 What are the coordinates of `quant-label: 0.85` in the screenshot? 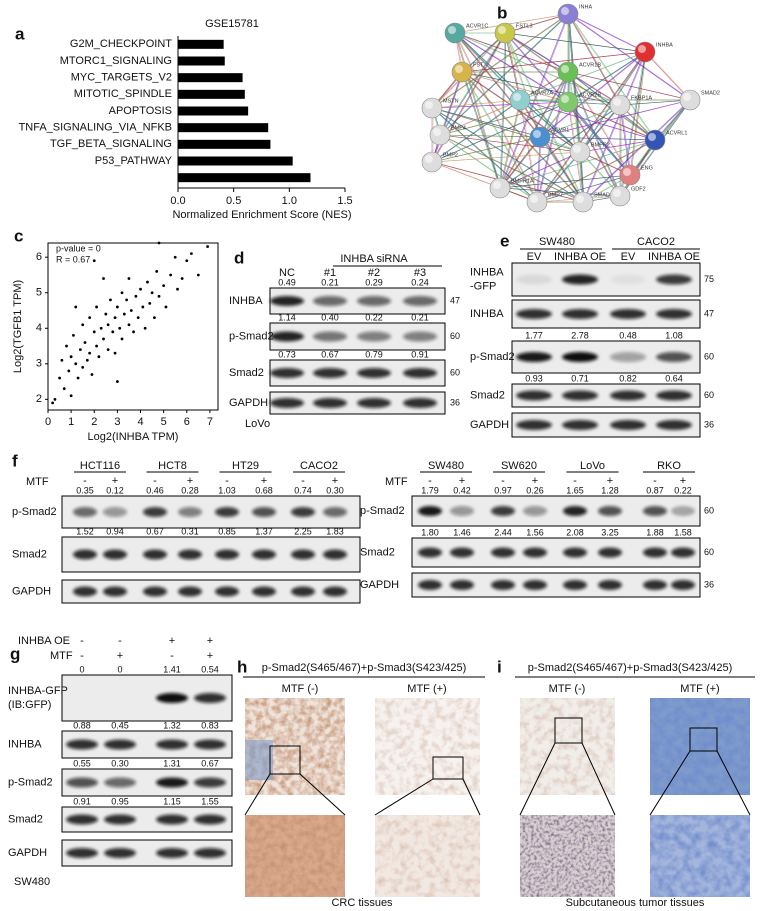 It's located at (227, 531).